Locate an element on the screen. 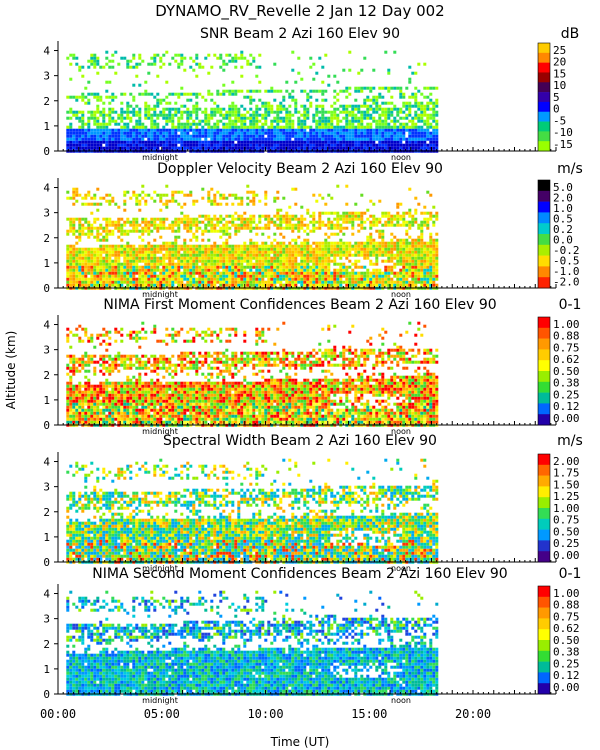 This screenshot has width=600, height=750. y-tick-label: 3 is located at coordinates (46, 213).